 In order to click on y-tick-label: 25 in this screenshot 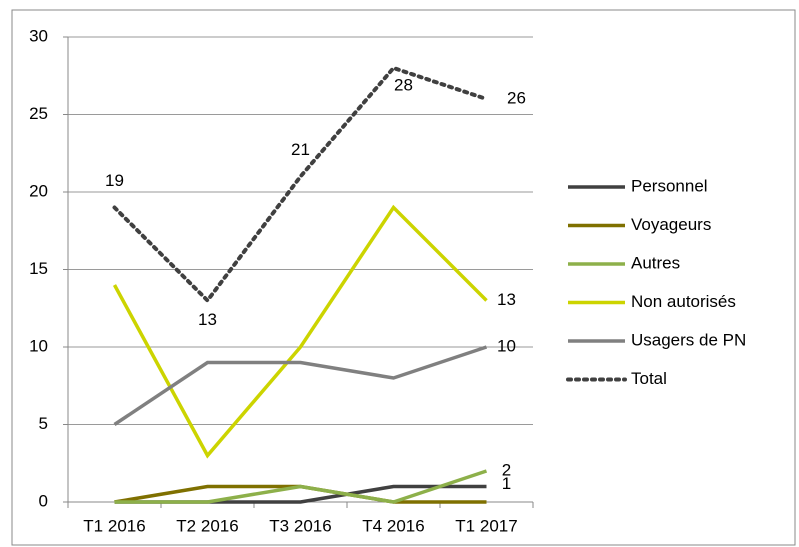, I will do `click(38, 113)`.